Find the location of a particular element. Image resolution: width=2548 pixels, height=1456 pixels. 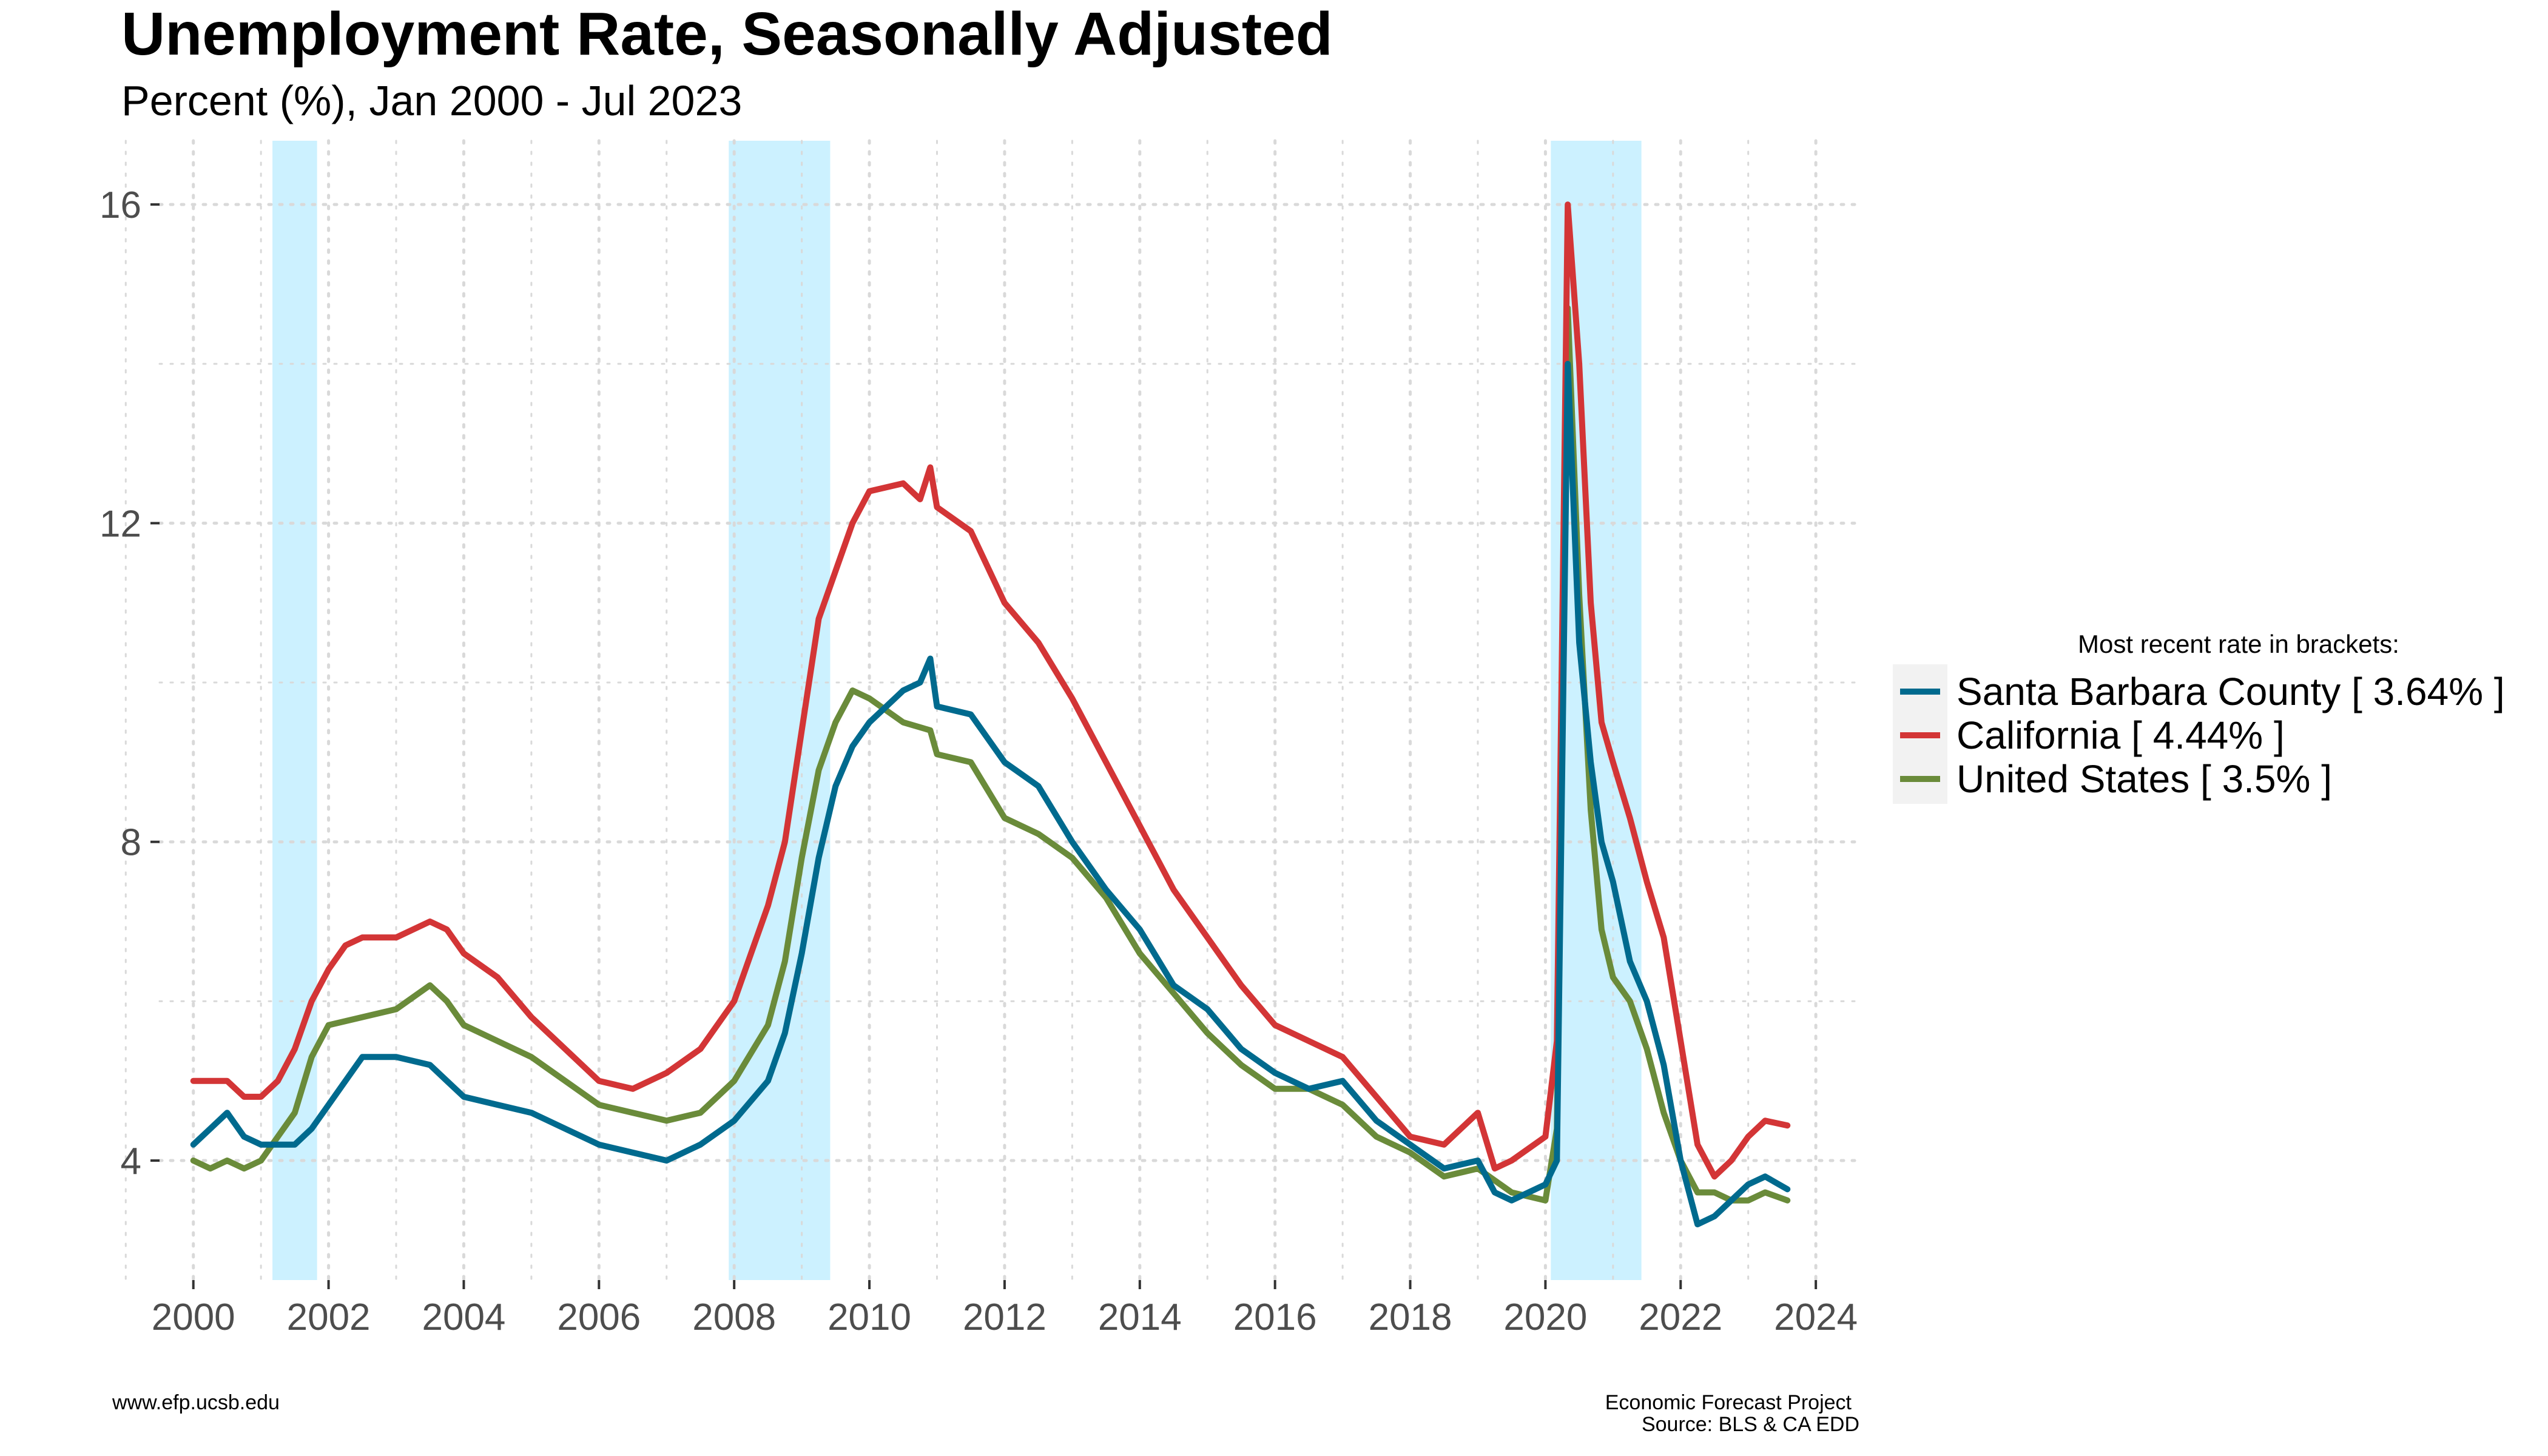

caption-website: www.efp.ucsb.edu is located at coordinates (196, 1402).